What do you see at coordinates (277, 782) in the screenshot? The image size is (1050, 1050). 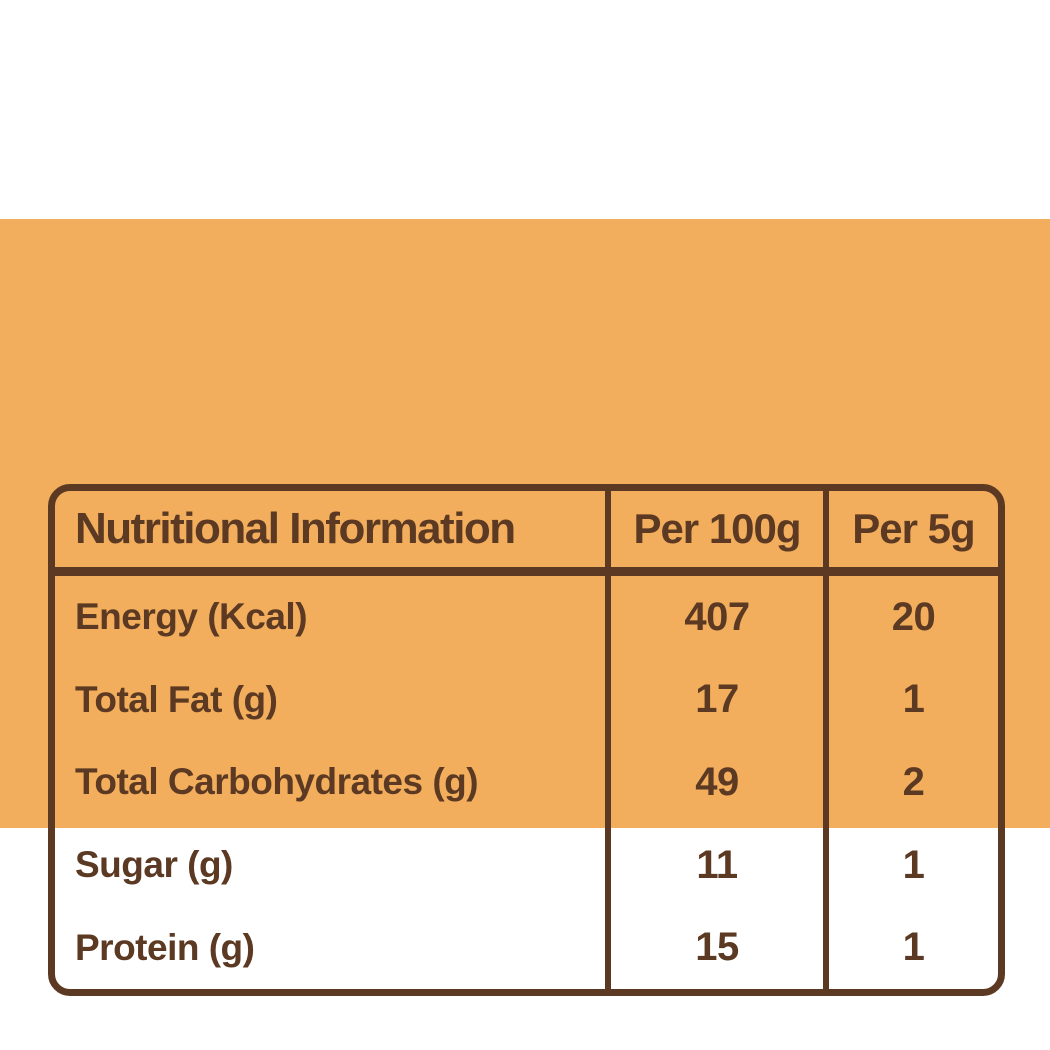 I see `row-label: Total Carbohydrates (g)` at bounding box center [277, 782].